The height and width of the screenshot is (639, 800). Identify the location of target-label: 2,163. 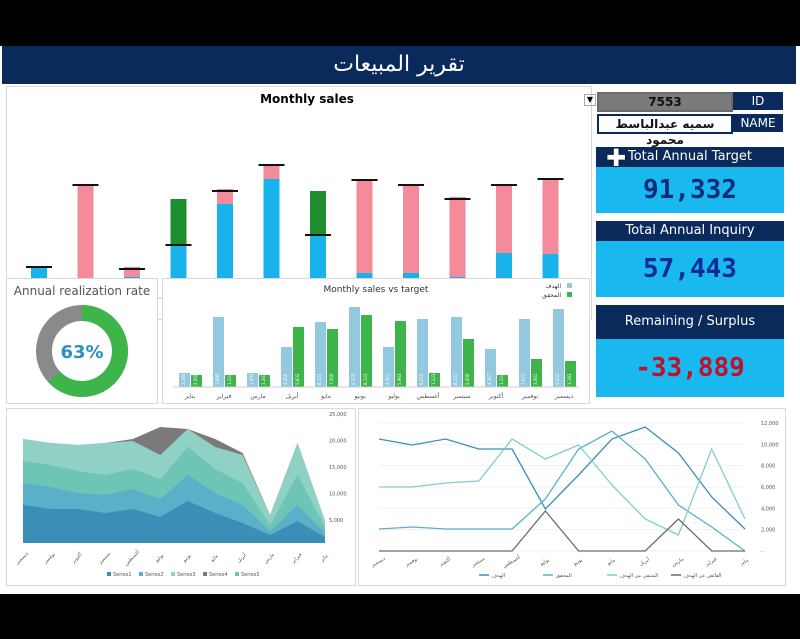
(183, 379).